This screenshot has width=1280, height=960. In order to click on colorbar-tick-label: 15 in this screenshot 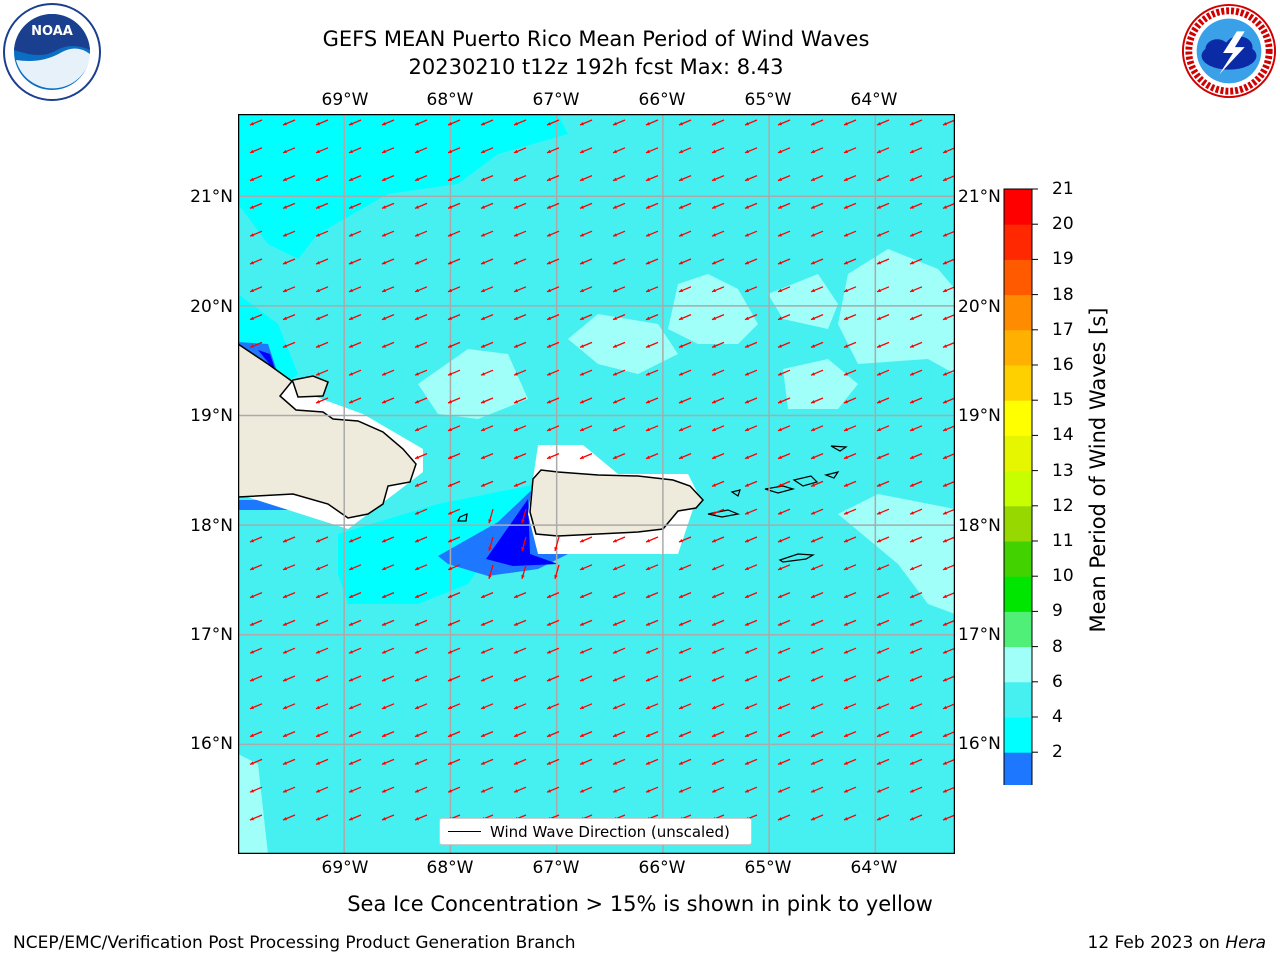, I will do `click(1063, 400)`.